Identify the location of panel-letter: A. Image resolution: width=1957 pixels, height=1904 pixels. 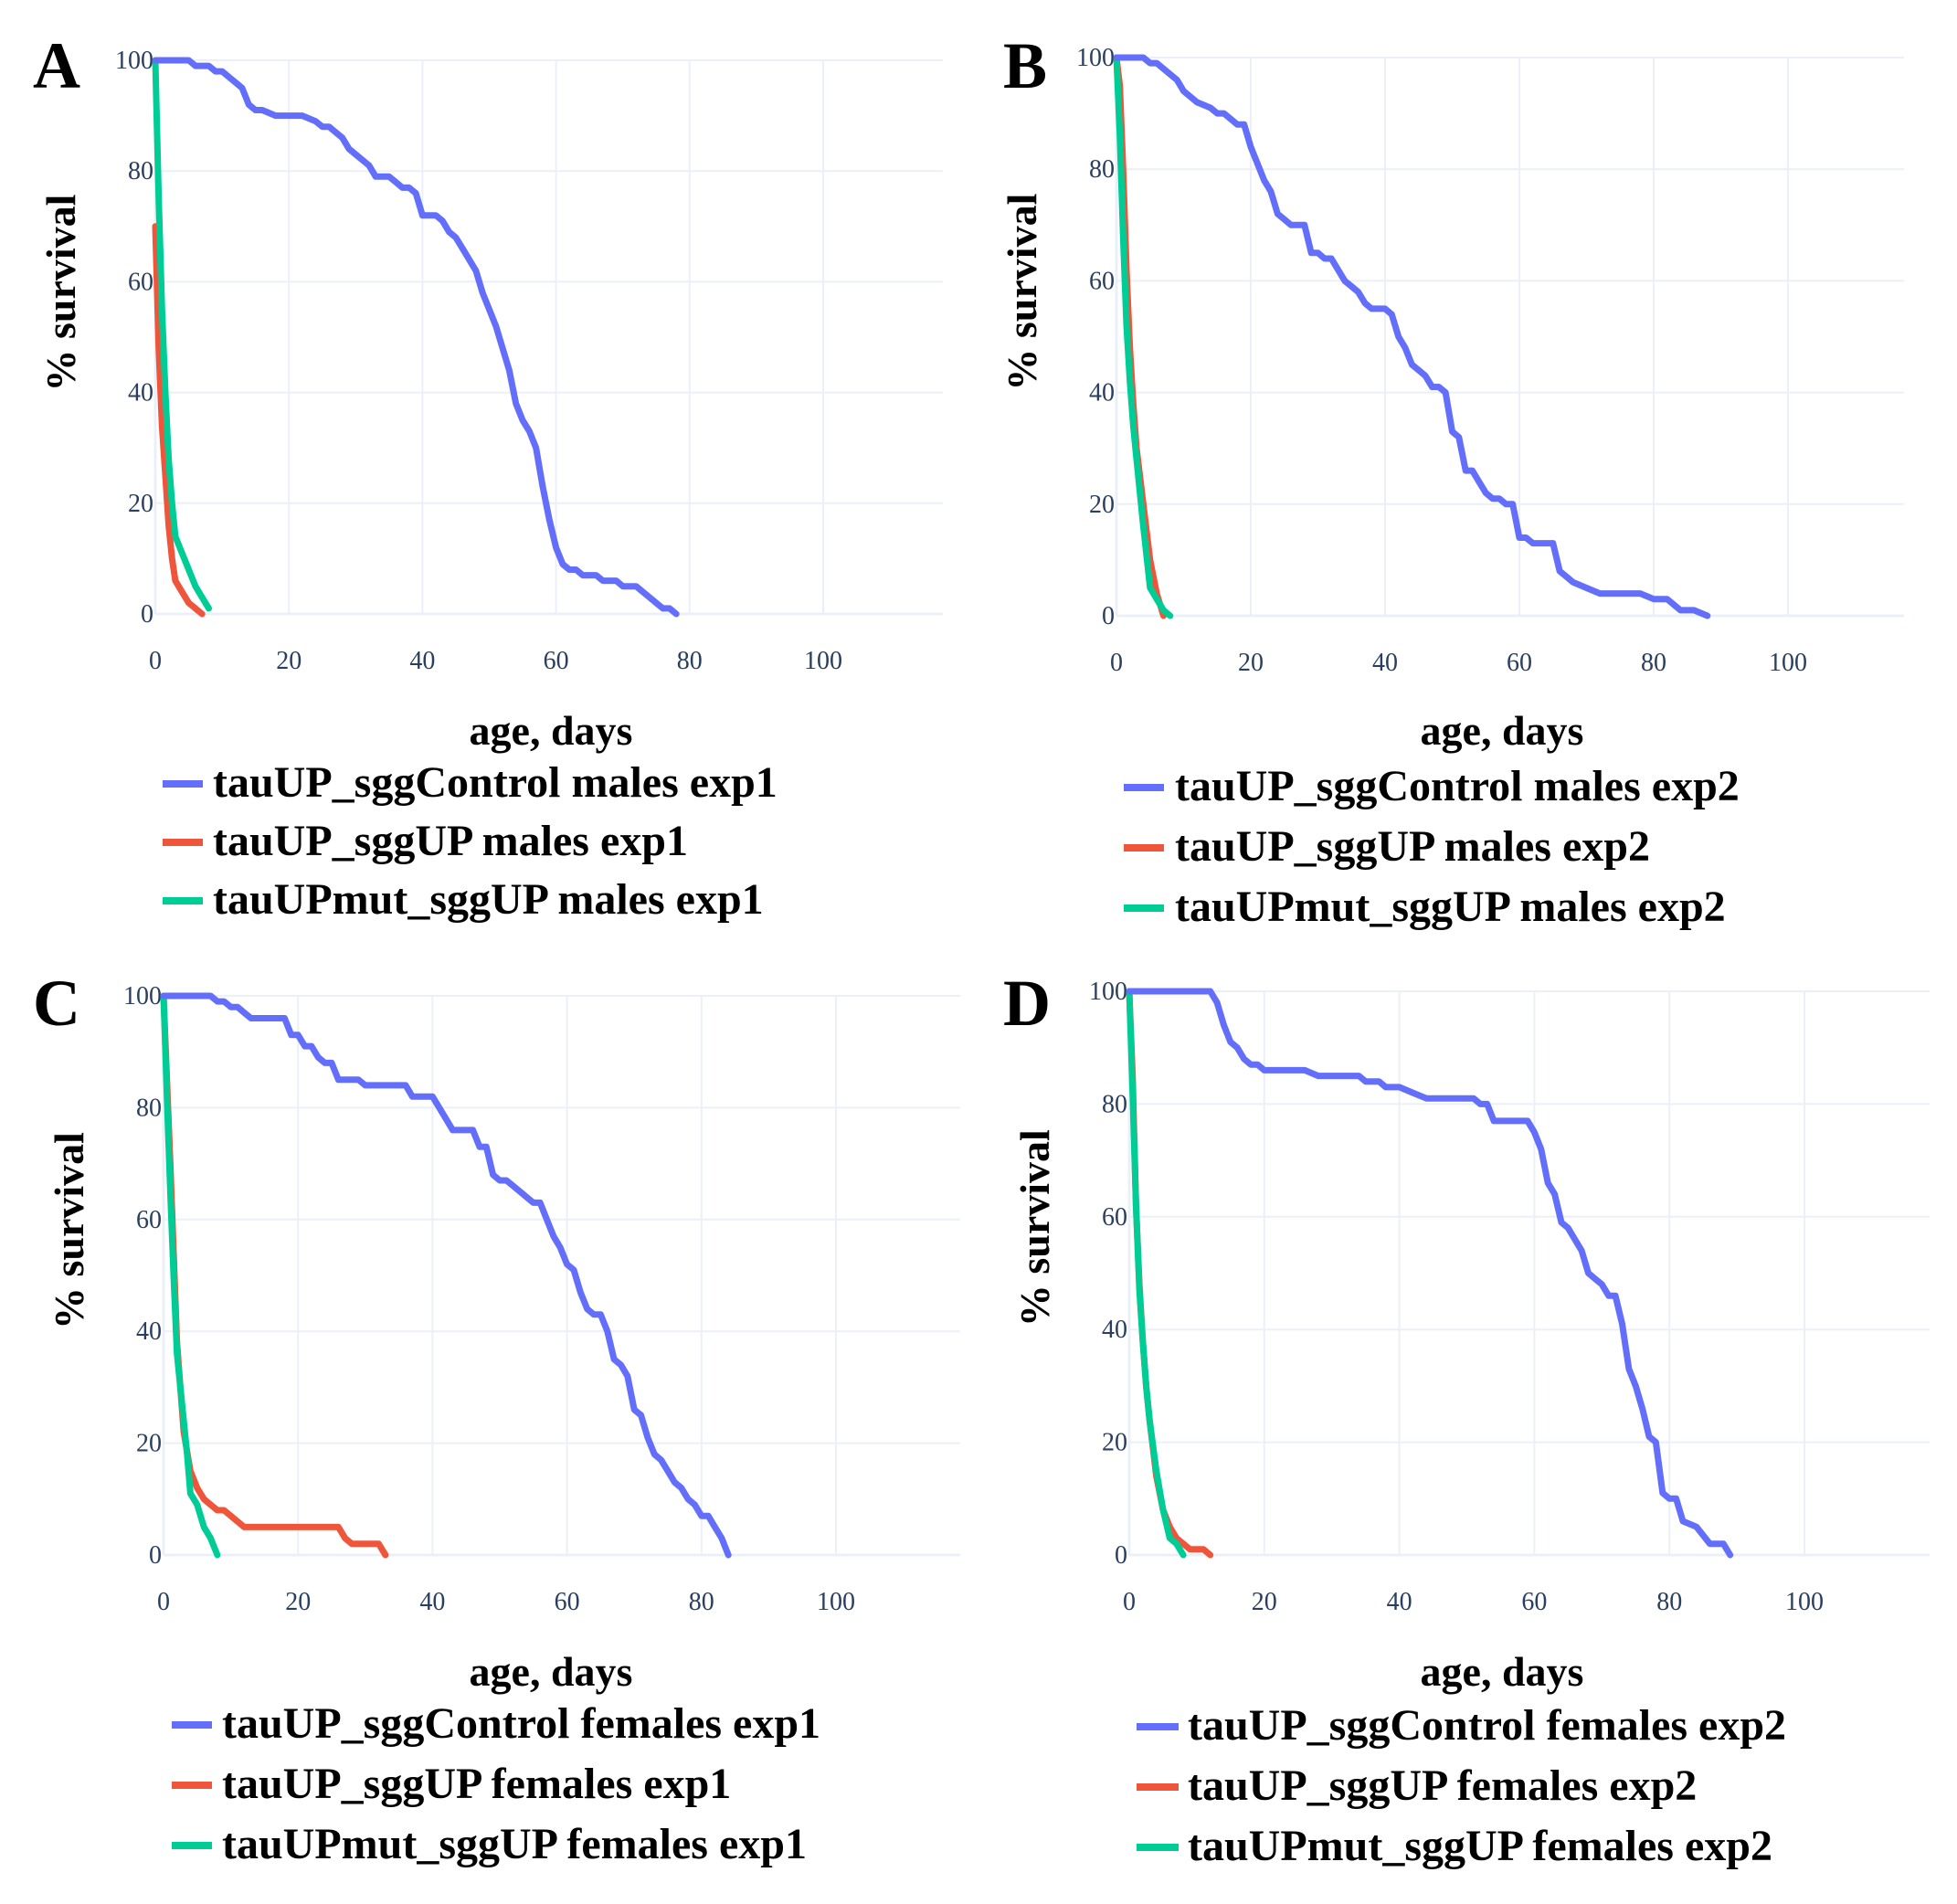
(56, 66).